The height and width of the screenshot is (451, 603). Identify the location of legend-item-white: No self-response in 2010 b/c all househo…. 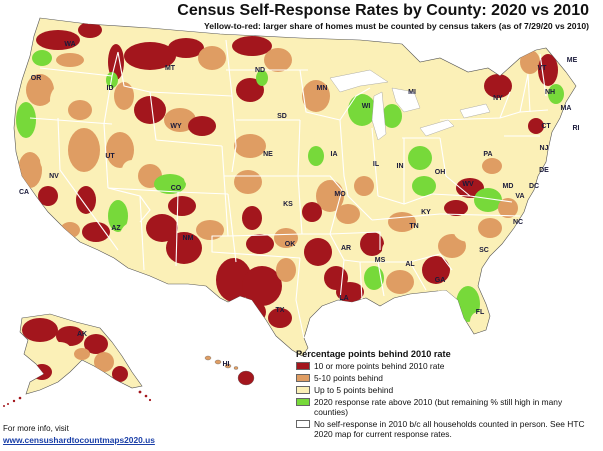
(446, 429).